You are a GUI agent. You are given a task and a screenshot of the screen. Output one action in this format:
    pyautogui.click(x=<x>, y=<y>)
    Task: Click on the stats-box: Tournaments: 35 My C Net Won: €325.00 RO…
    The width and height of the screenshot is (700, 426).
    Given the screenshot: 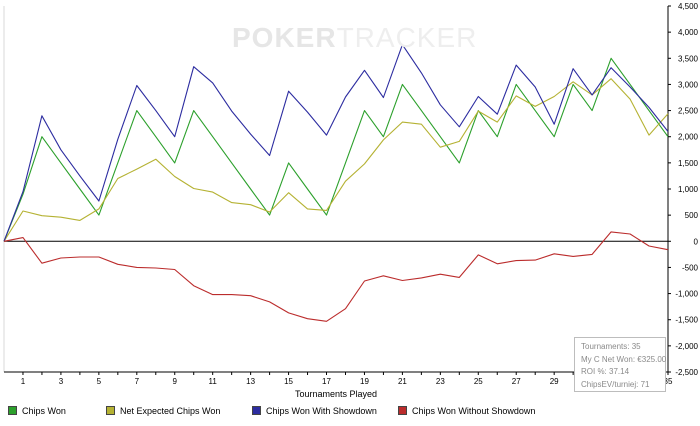 What is the action you would take?
    pyautogui.click(x=620, y=364)
    